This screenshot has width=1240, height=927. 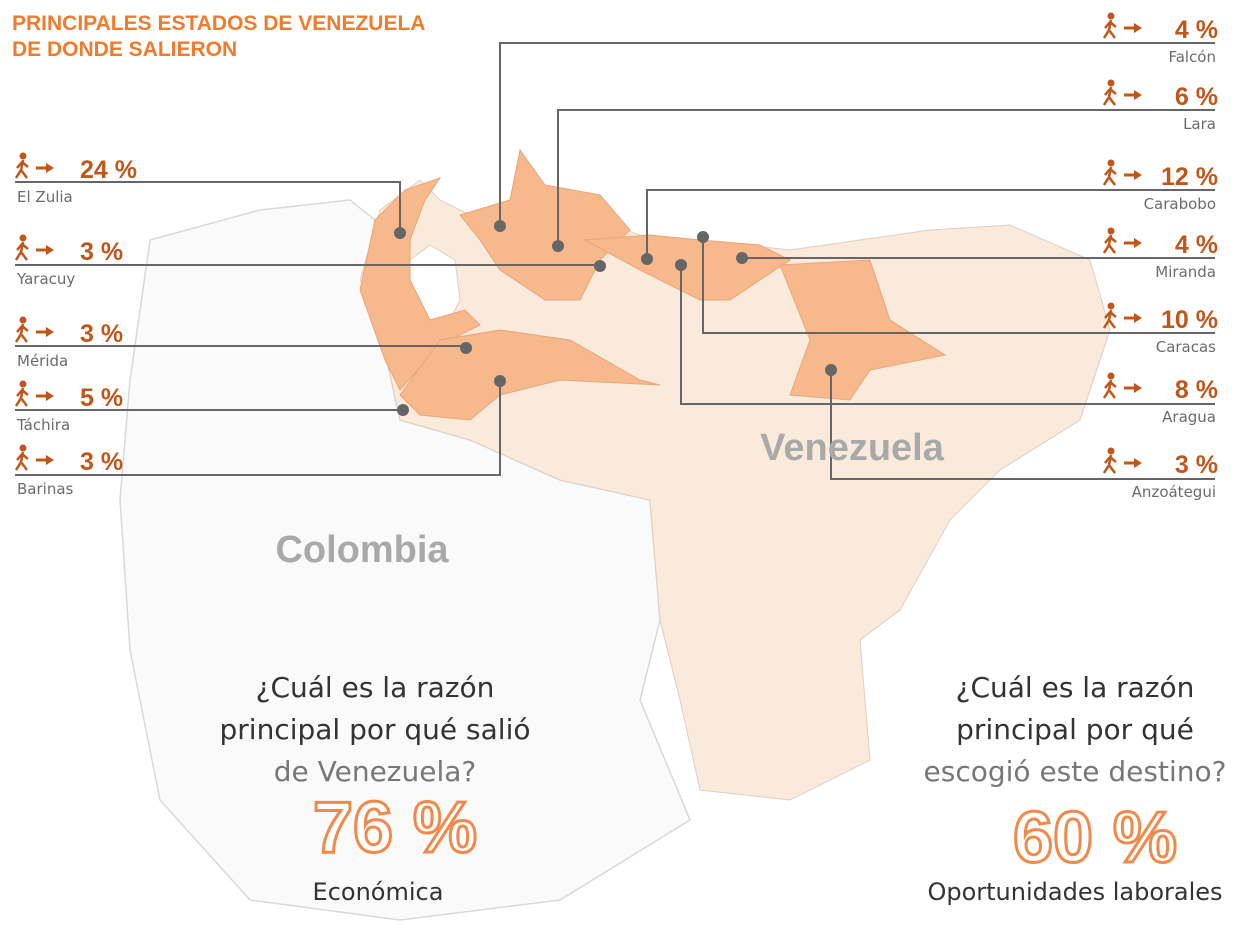 What do you see at coordinates (852, 448) in the screenshot?
I see `country-label: Venezuela` at bounding box center [852, 448].